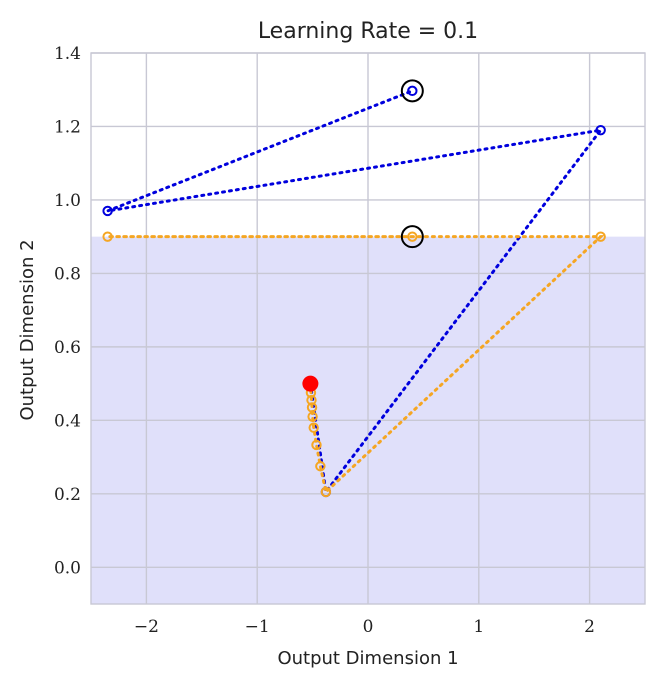 The image size is (664, 686). I want to click on x-tick-label: 2, so click(589, 627).